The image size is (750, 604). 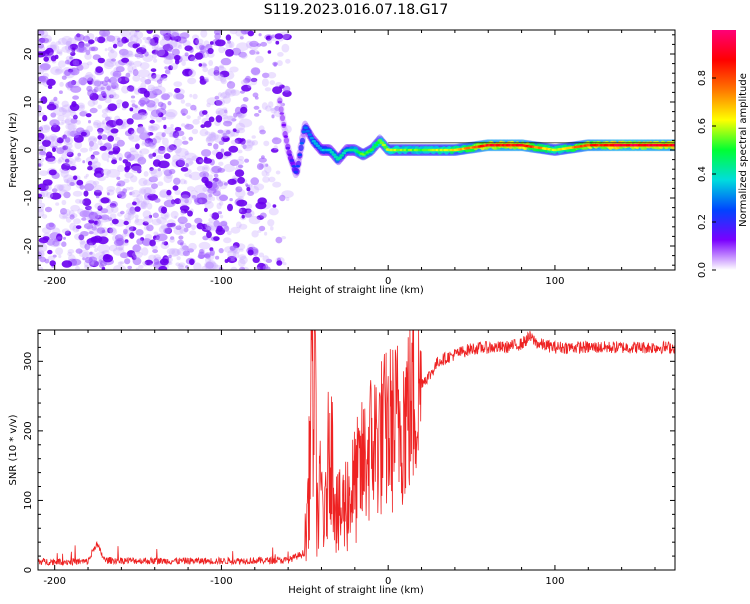 I want to click on track-core, so click(x=377, y=142).